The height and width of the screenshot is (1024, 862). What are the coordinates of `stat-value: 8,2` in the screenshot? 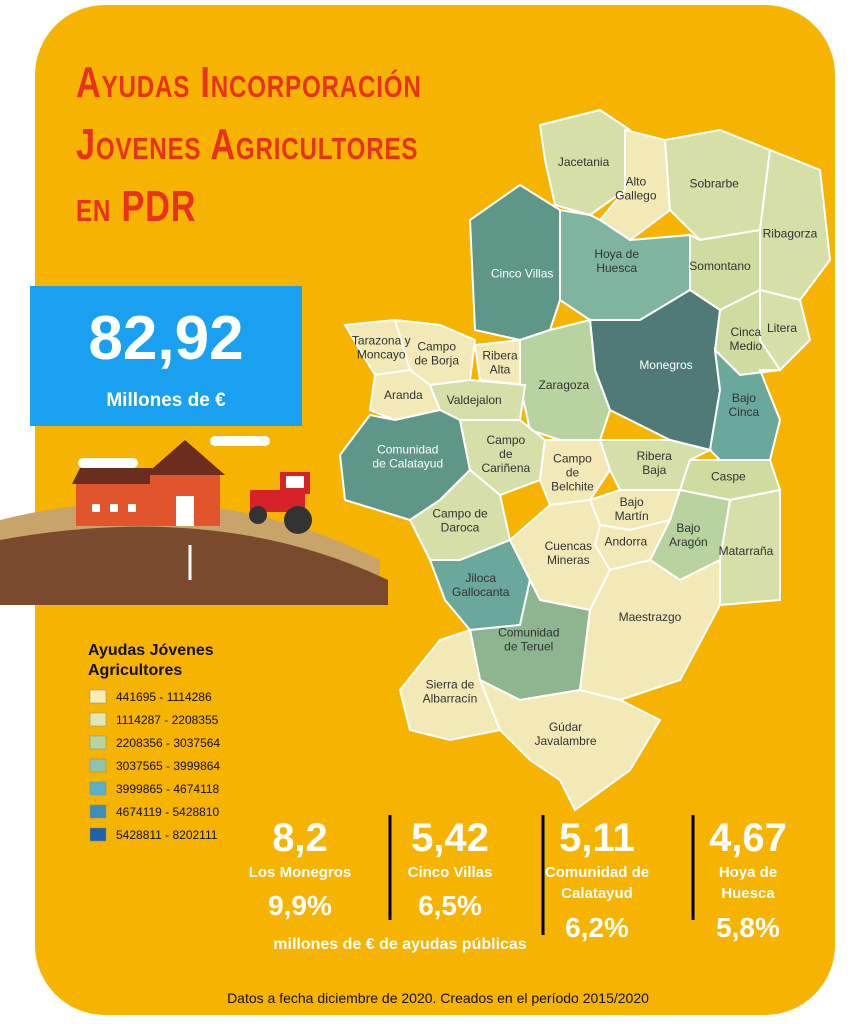 It's located at (300, 838).